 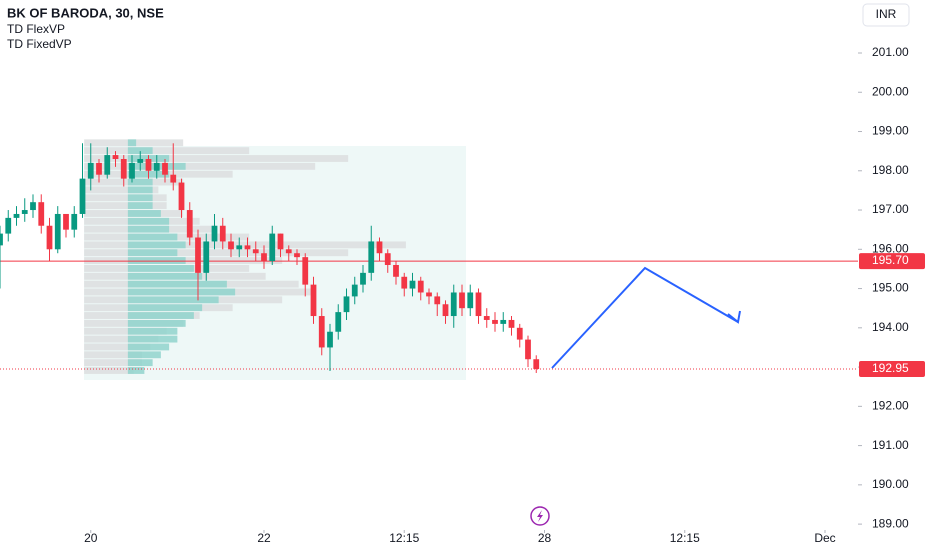 I want to click on y-tick-label: 189.00, so click(x=890, y=523).